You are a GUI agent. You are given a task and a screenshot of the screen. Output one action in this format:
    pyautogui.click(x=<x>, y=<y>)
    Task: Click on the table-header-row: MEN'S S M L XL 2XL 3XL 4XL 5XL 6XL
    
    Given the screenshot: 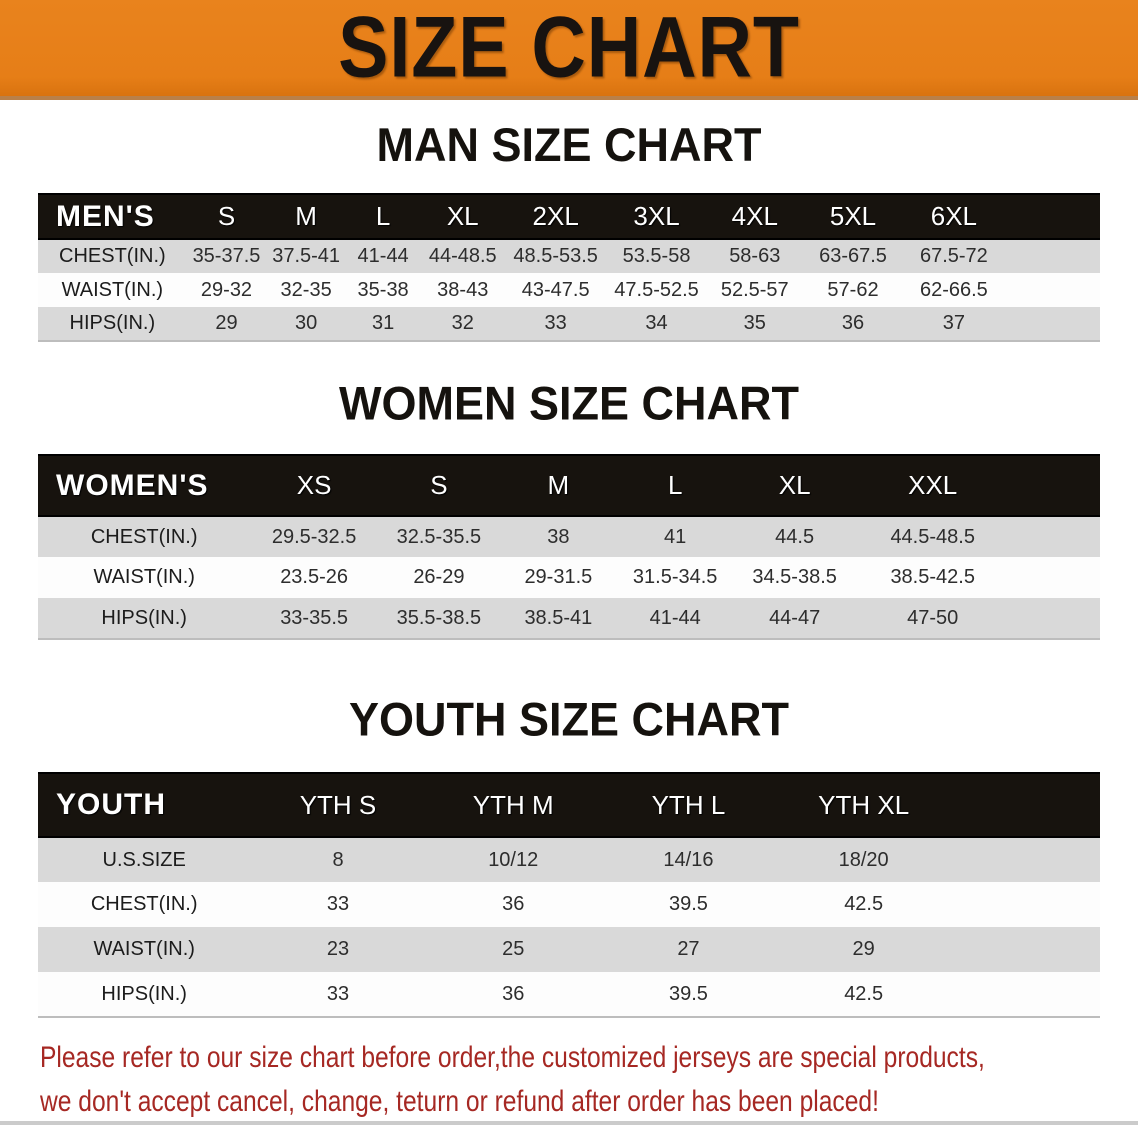 What is the action you would take?
    pyautogui.click(x=569, y=216)
    